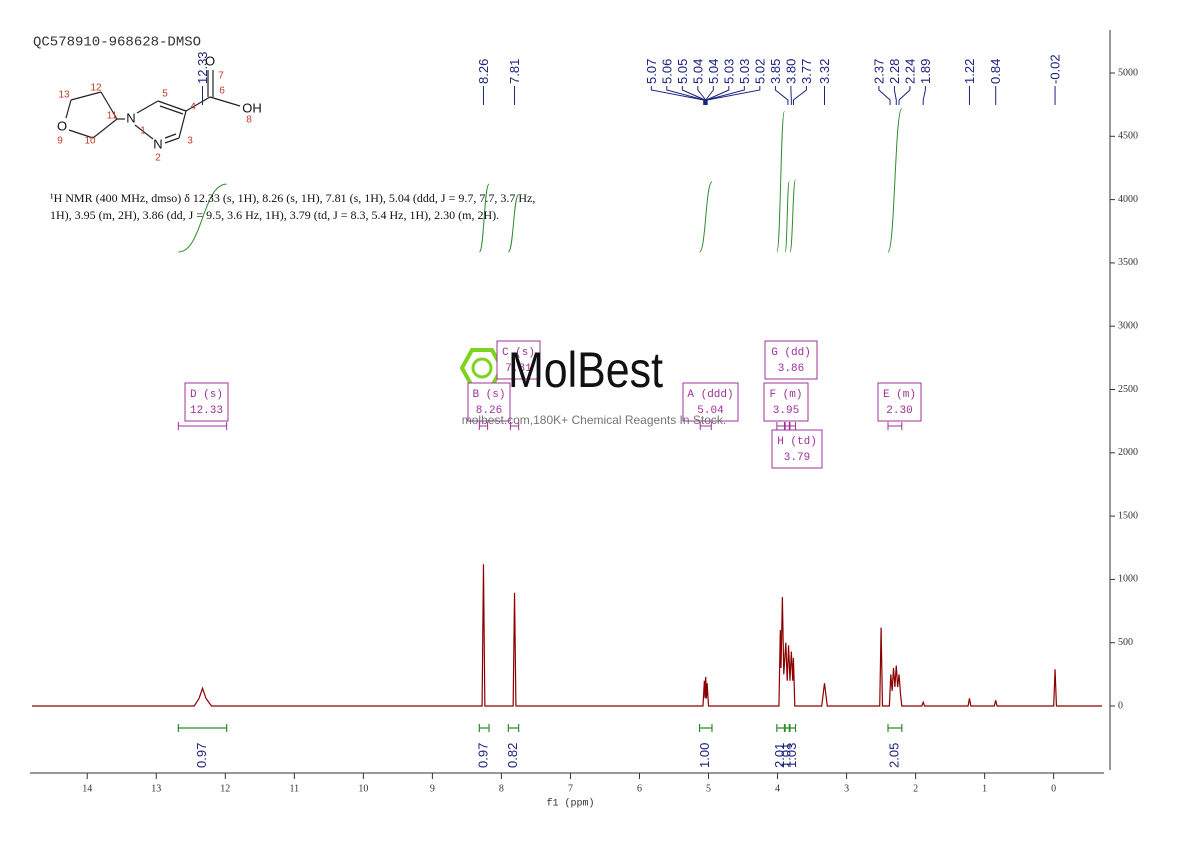  What do you see at coordinates (1120, 705) in the screenshot?
I see `y-tick-label: 0` at bounding box center [1120, 705].